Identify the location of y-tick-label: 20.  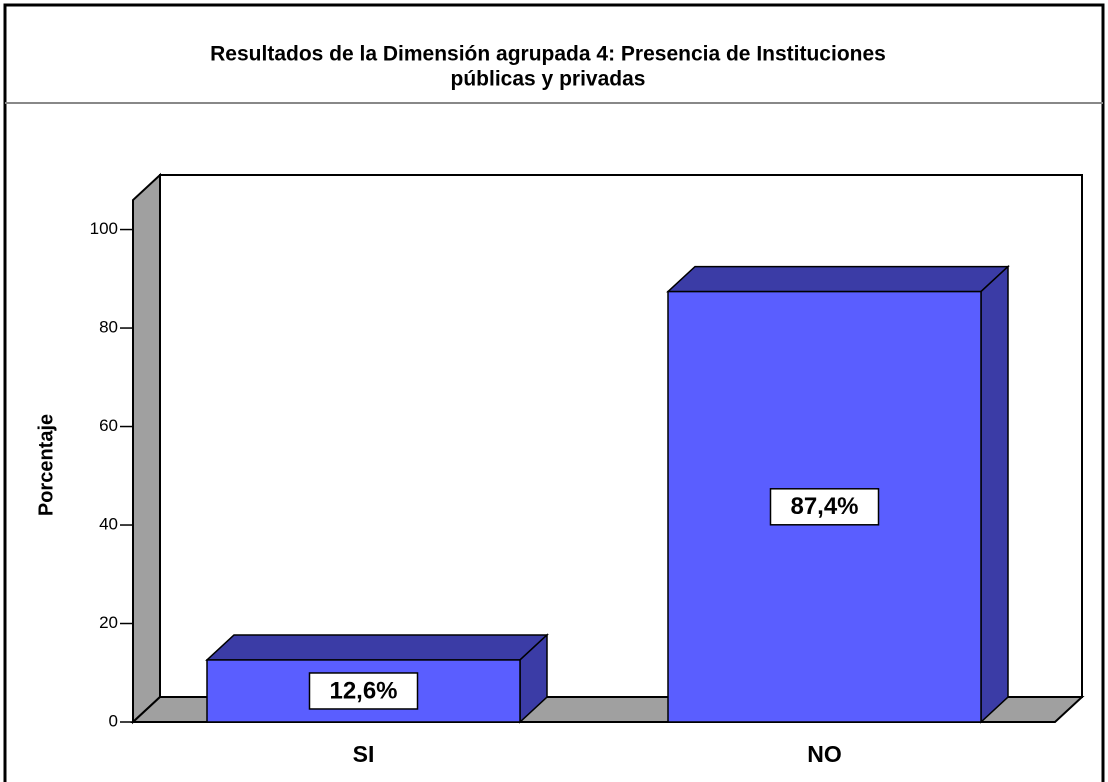
(108, 622).